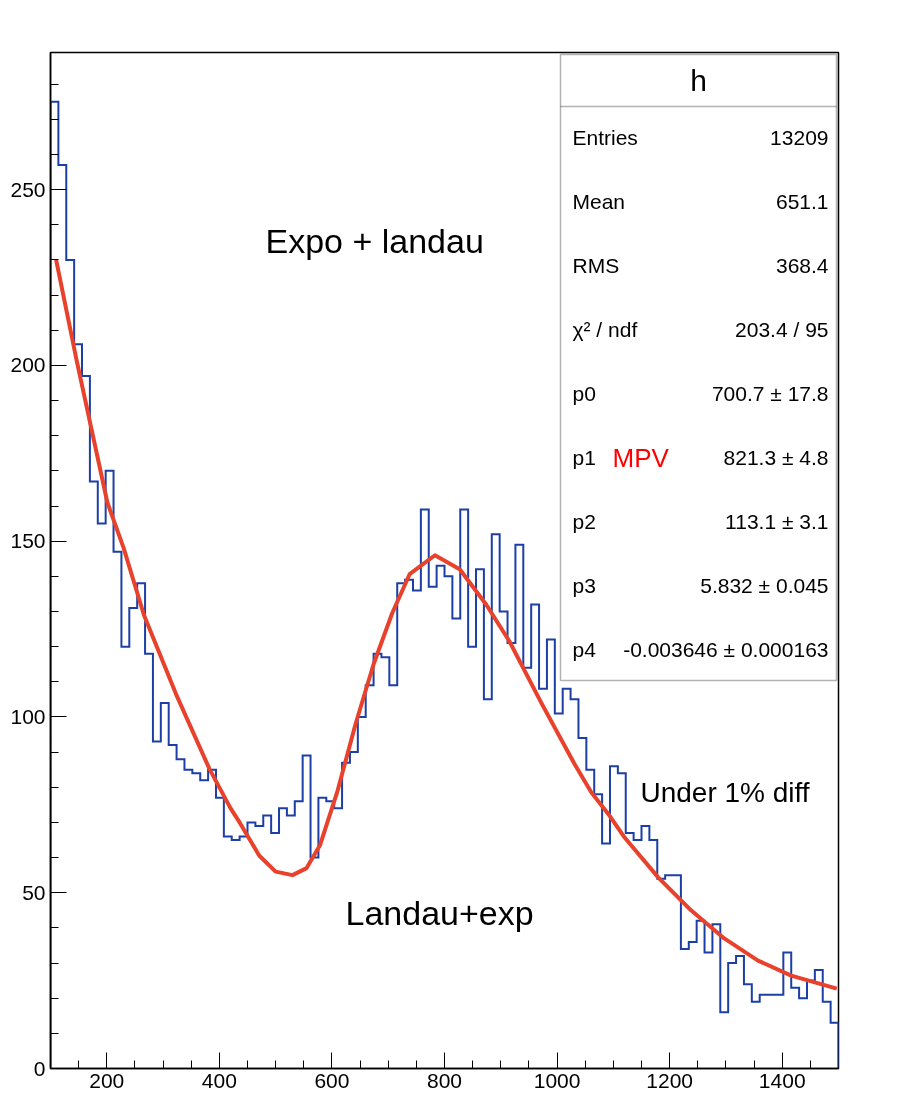 This screenshot has height=1114, width=912. I want to click on annotation: Expo + landau, so click(374, 240).